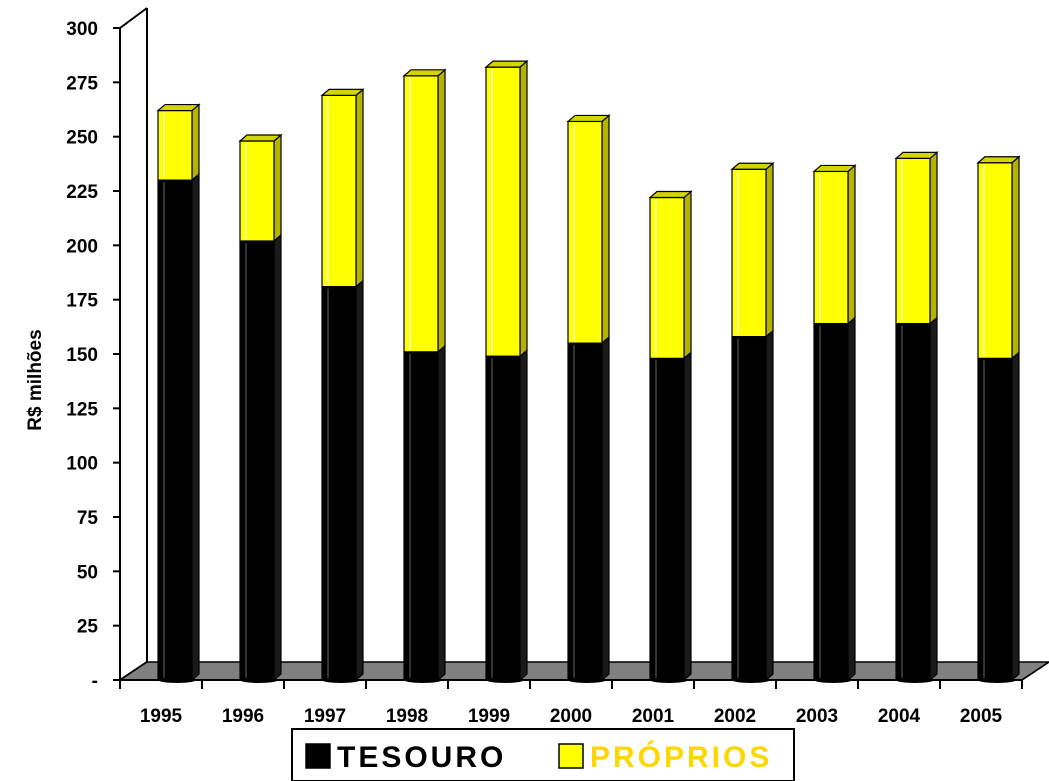 The height and width of the screenshot is (781, 1049). I want to click on legend-swatch-tesouro, so click(318, 756).